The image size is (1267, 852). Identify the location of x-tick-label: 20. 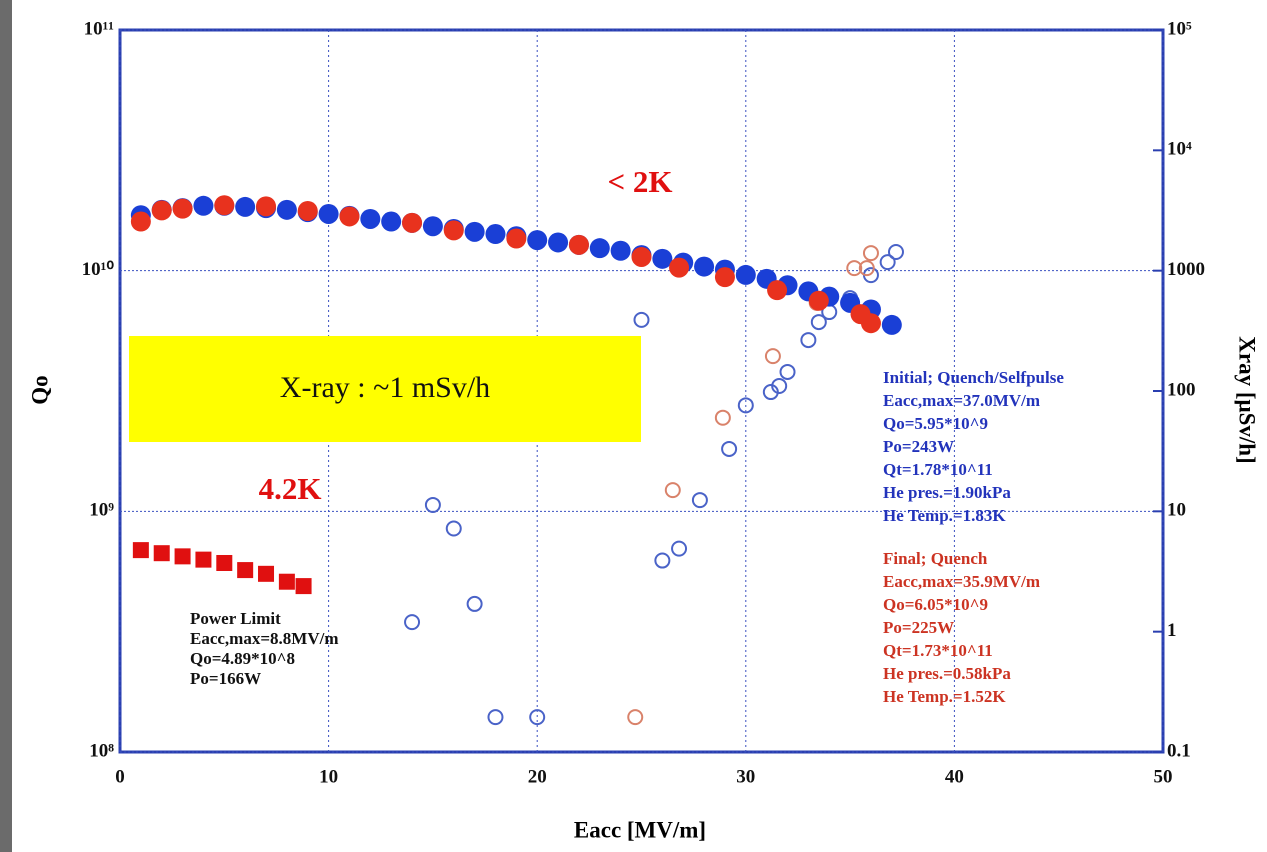
(537, 776).